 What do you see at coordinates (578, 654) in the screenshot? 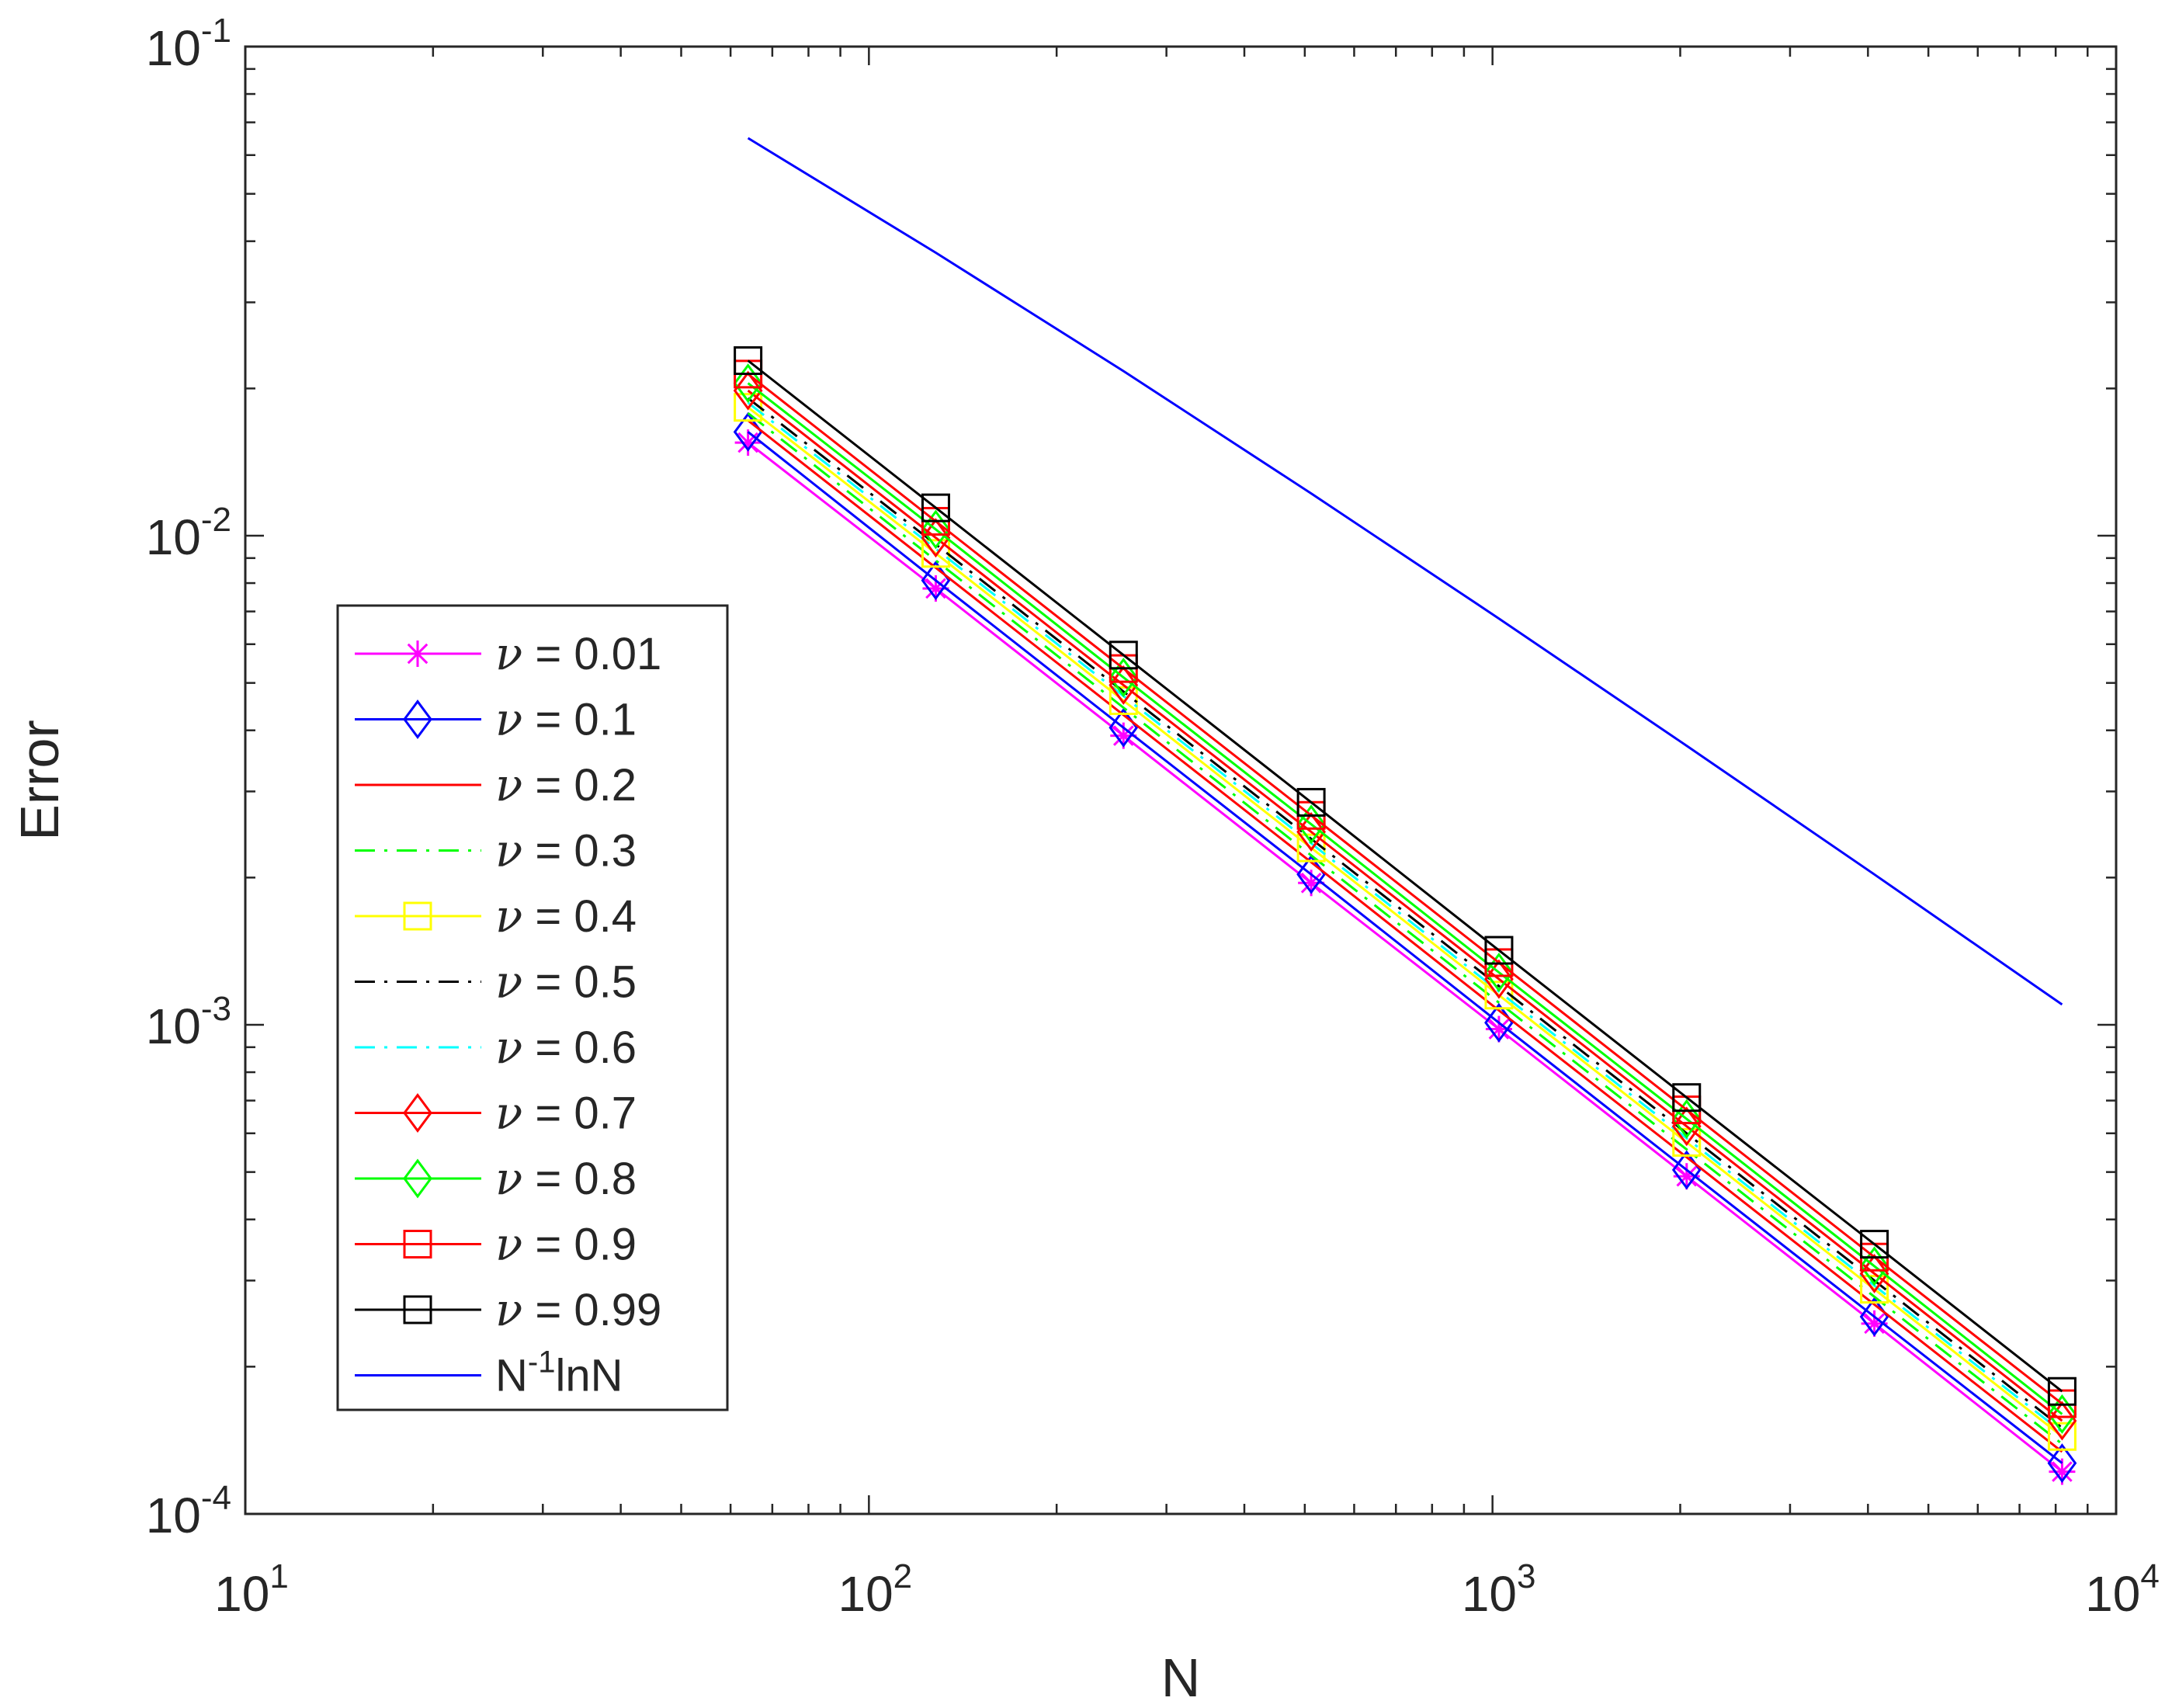
I see `legend-label: ν = 0.01` at bounding box center [578, 654].